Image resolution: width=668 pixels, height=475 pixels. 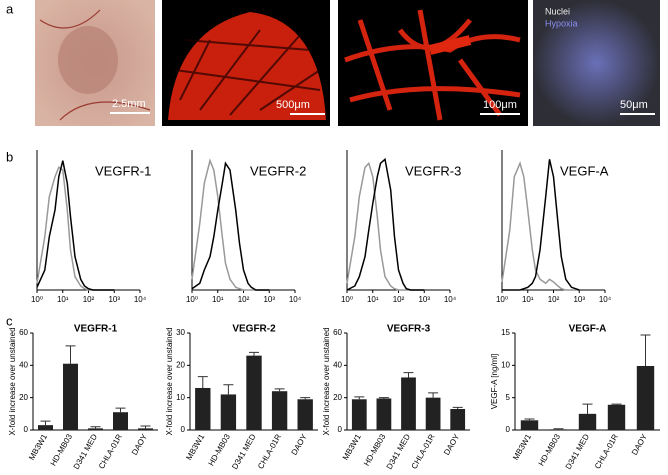 I want to click on y-axis-label: VEGF-A [ng/ml], so click(x=494, y=382).